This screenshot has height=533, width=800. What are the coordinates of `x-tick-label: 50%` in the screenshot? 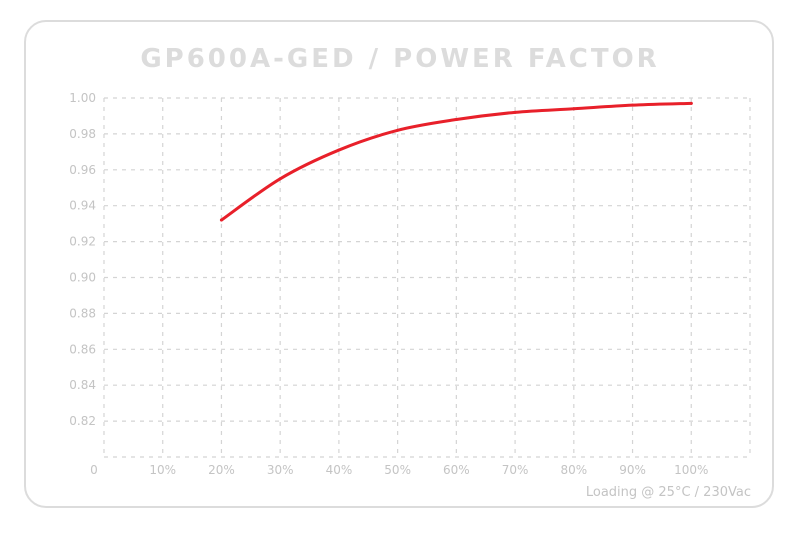 It's located at (397, 470).